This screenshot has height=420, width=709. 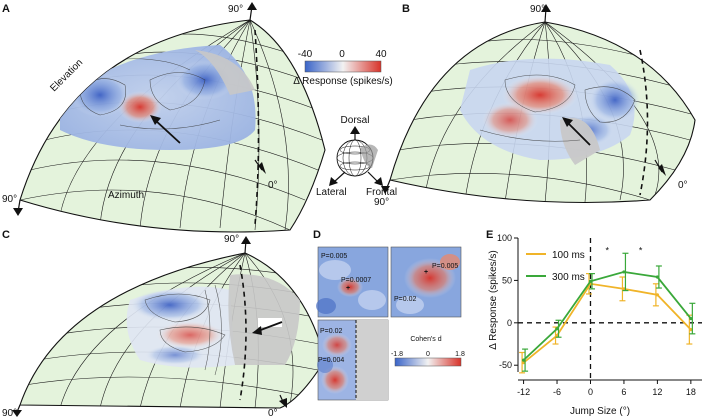 I want to click on panel-d-colorbar-max: 1.8, so click(x=460, y=354).